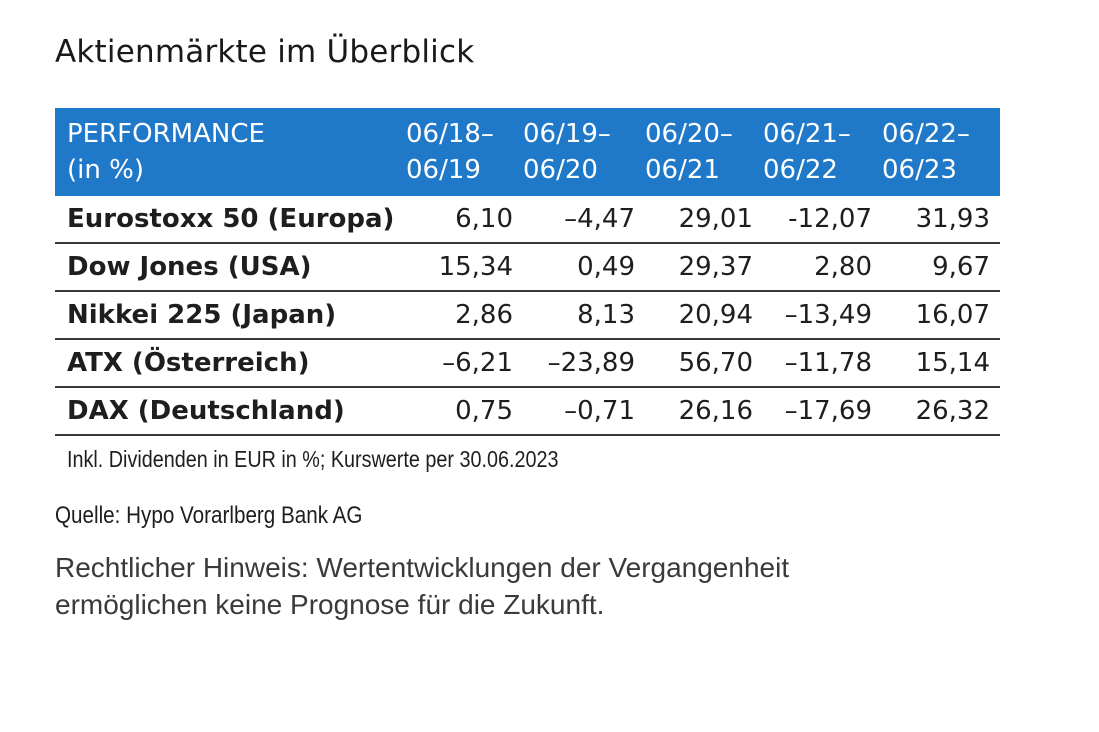  What do you see at coordinates (941, 315) in the screenshot?
I see `performance-value: 16,07` at bounding box center [941, 315].